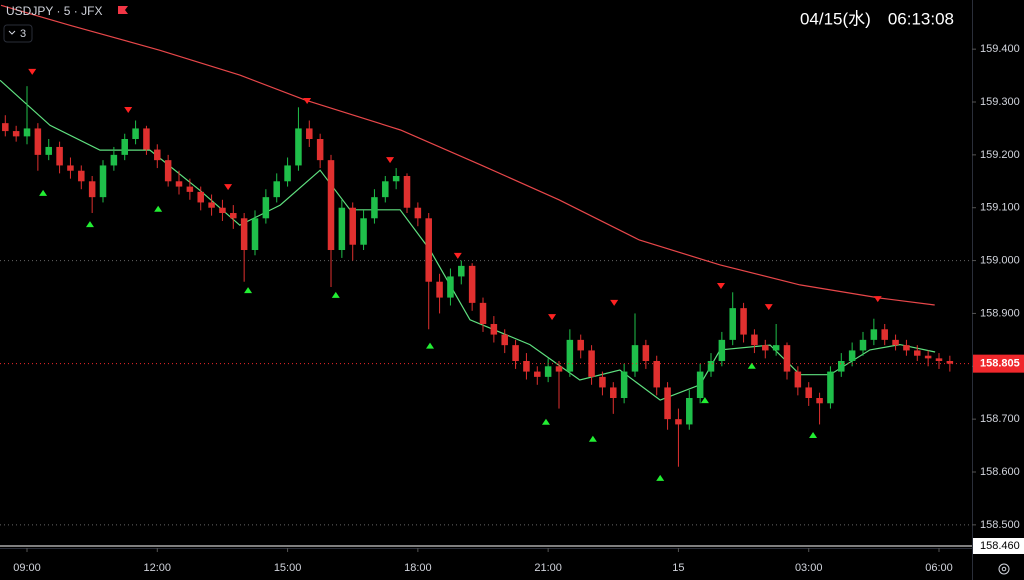  Describe the element at coordinates (998, 363) in the screenshot. I see `last-price-box` at that location.